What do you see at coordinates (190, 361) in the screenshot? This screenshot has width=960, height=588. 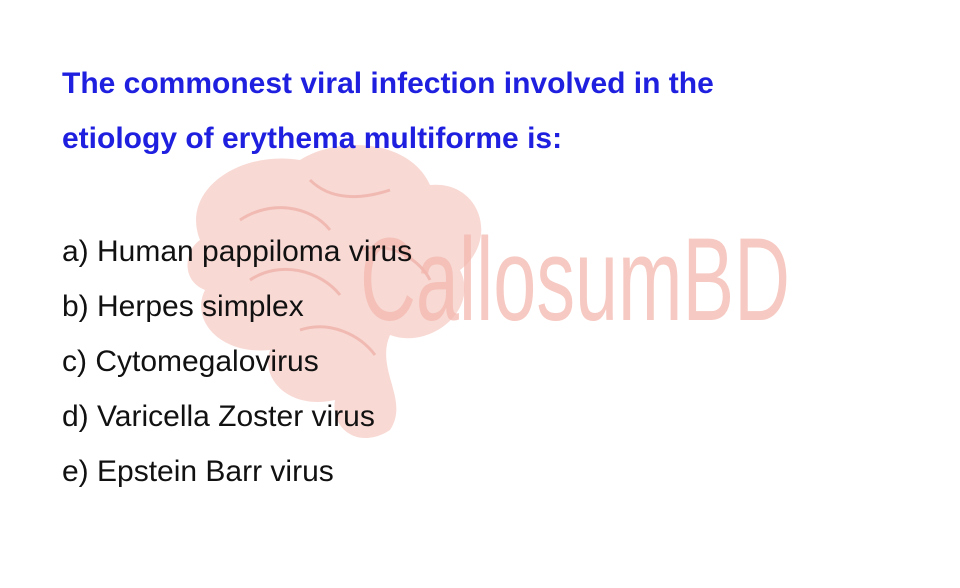 I see `option-c: c) Cytomegalovirus` at bounding box center [190, 361].